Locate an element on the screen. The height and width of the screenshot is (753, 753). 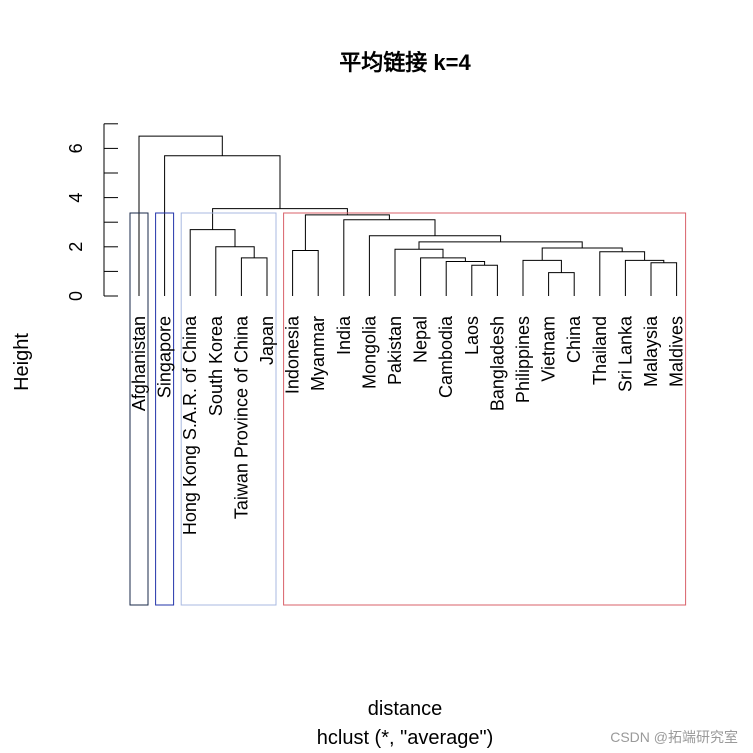
y-tick-label: 6 is located at coordinates (76, 148).